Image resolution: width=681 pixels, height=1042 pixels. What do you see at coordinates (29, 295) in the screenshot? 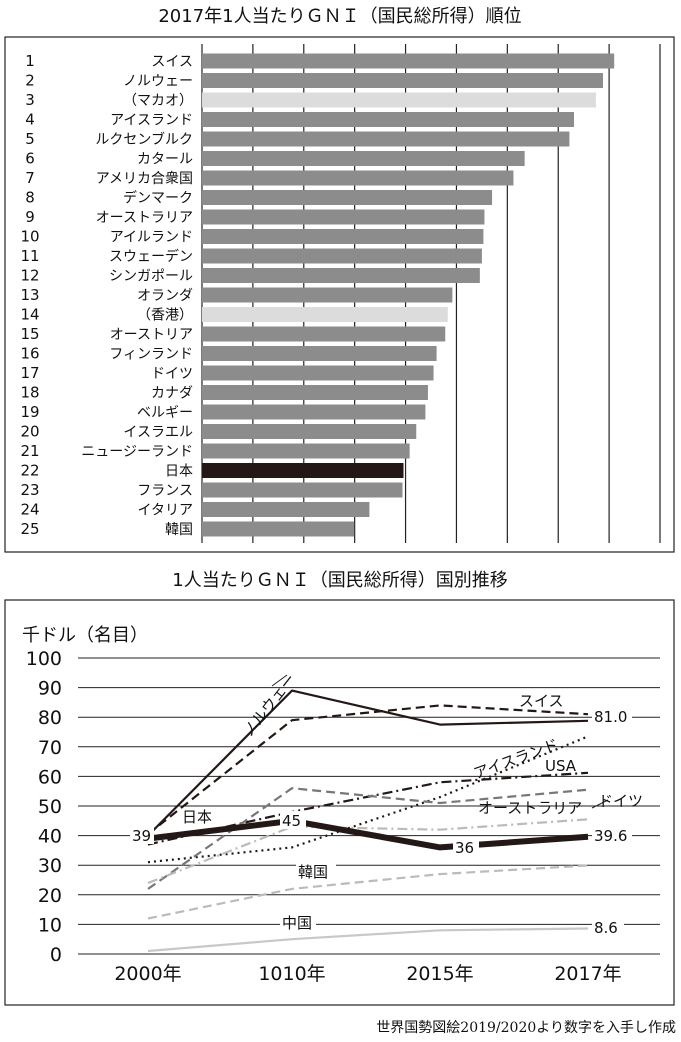
I see `rank-label: 13` at bounding box center [29, 295].